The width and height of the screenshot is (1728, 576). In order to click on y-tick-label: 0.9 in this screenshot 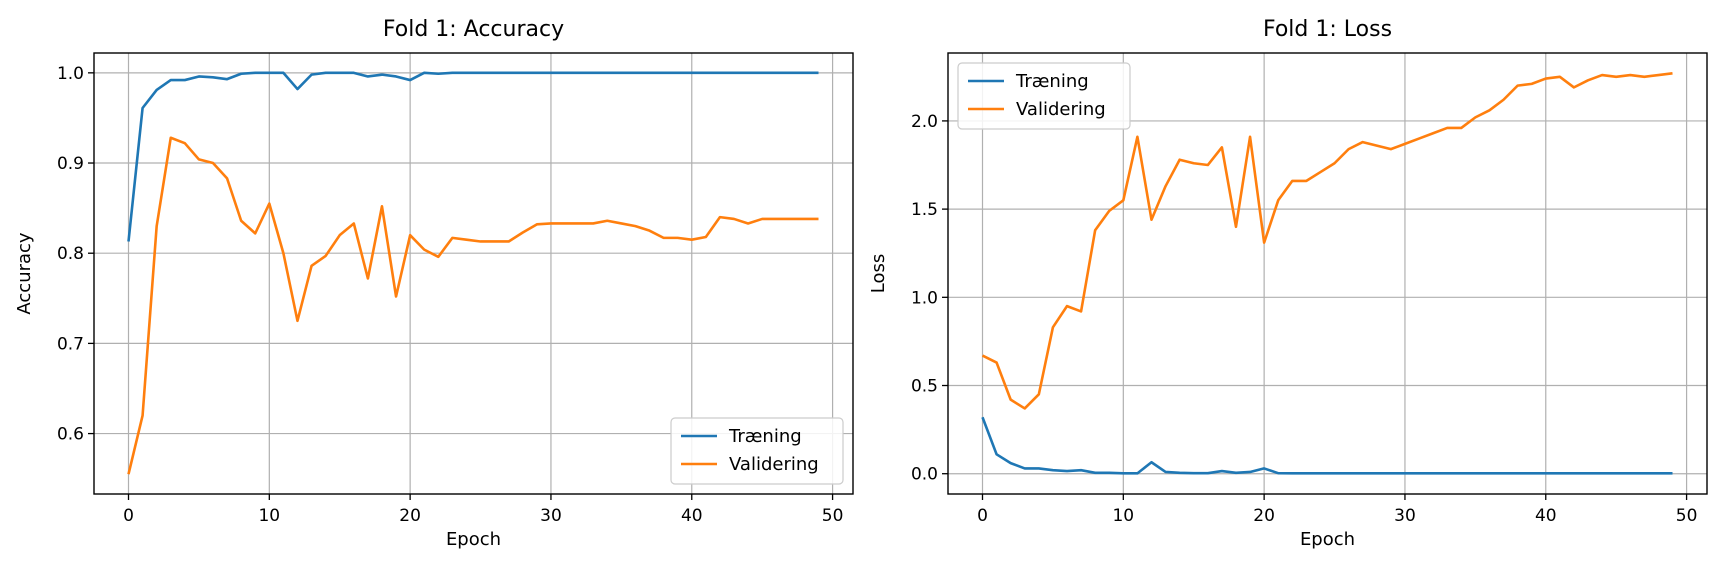, I will do `click(70, 164)`.